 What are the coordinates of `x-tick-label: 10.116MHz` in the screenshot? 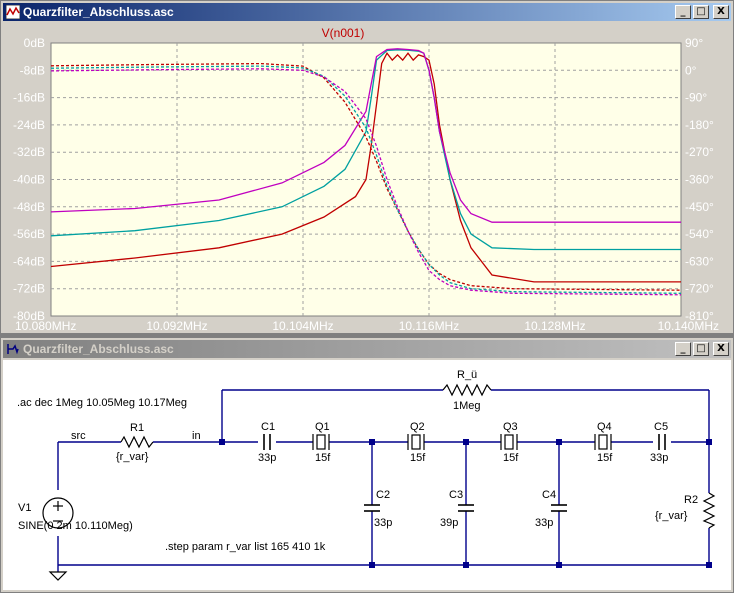 It's located at (429, 325).